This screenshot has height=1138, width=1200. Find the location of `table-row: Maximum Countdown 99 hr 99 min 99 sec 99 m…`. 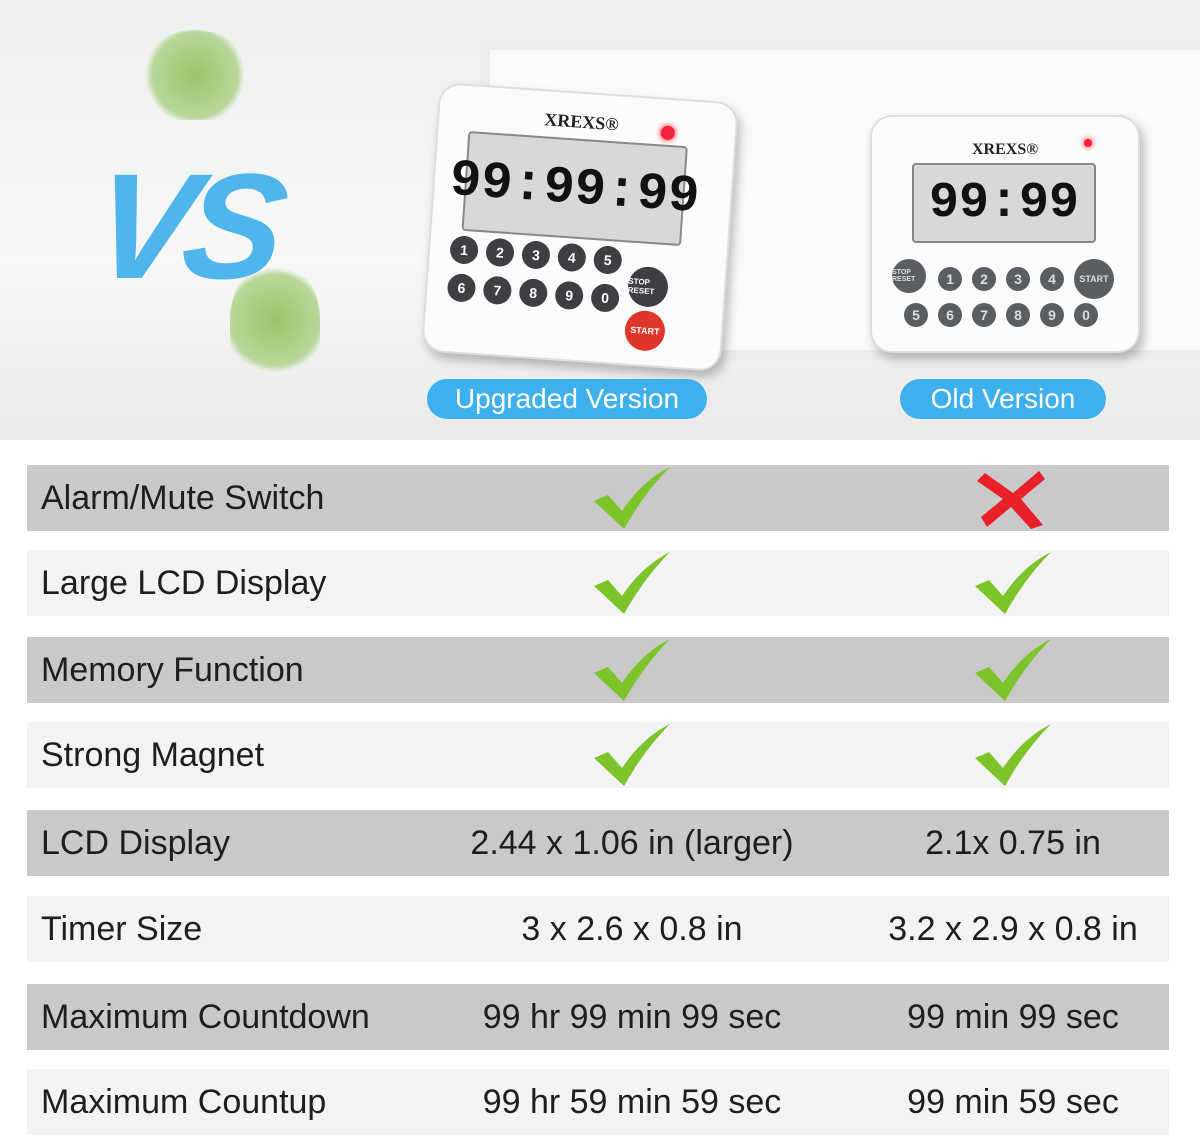

table-row: Maximum Countdown 99 hr 99 min 99 sec 99 m… is located at coordinates (598, 1017).